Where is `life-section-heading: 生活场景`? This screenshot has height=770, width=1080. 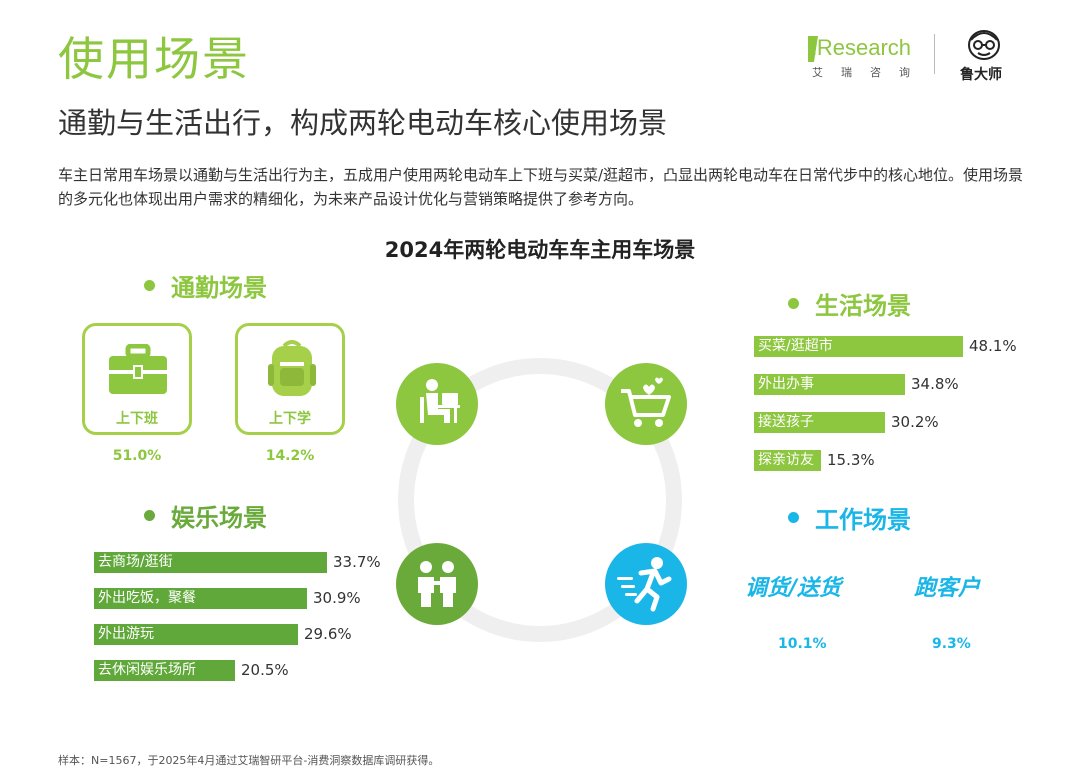
life-section-heading: 生活场景 is located at coordinates (849, 303).